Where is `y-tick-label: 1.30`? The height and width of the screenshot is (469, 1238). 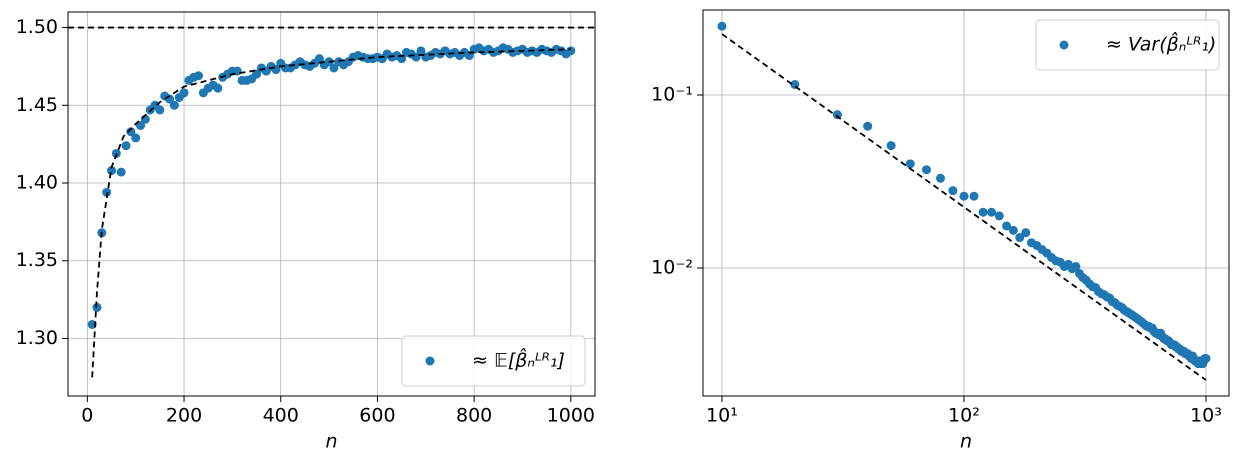
y-tick-label: 1.30 is located at coordinates (37, 338).